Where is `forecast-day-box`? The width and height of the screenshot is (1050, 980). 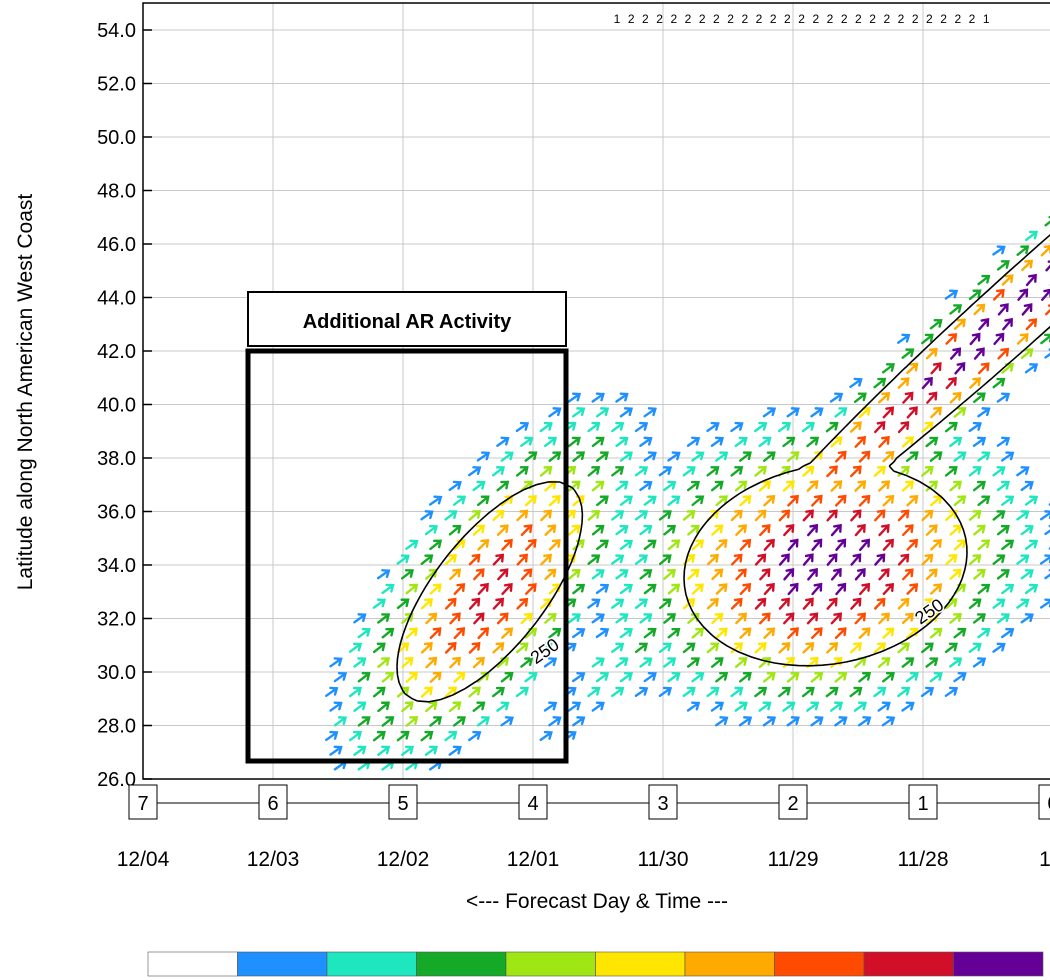
forecast-day-box is located at coordinates (923, 802).